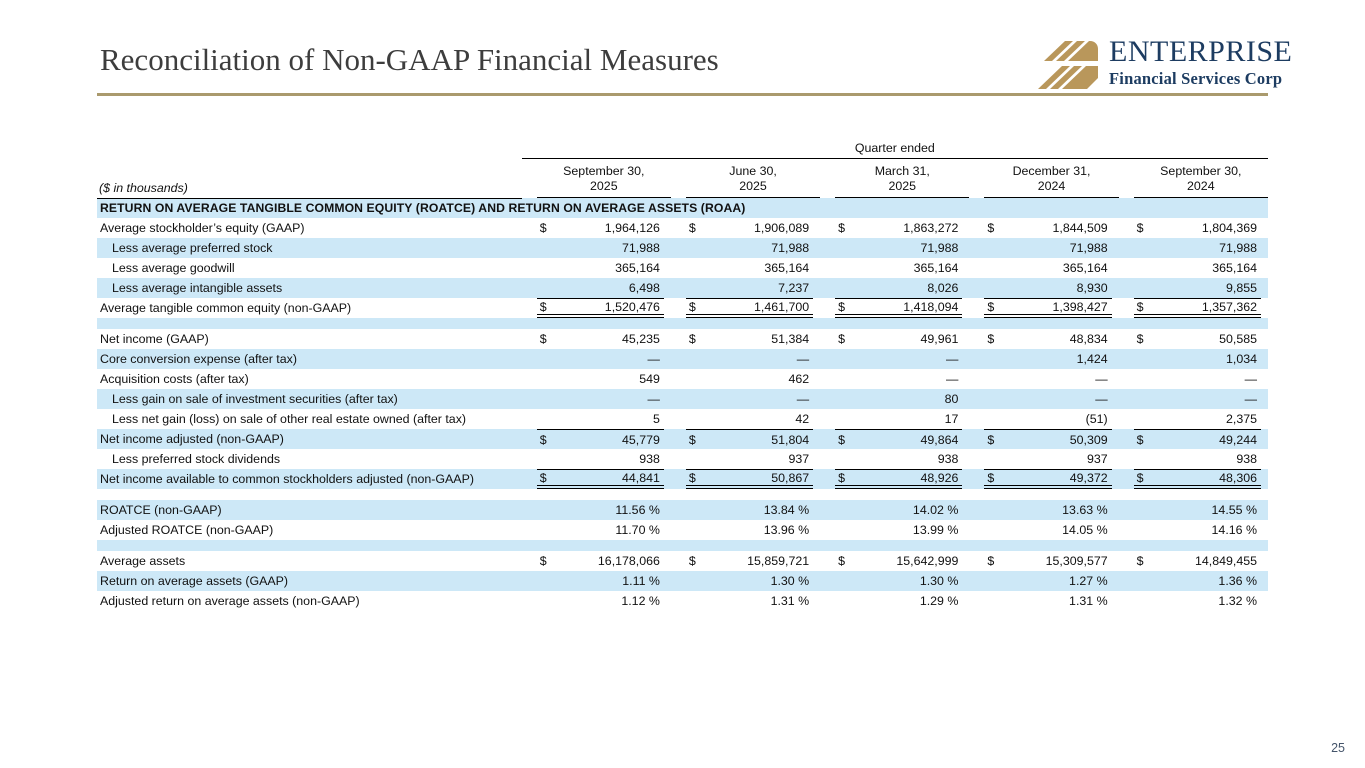  What do you see at coordinates (745, 561) in the screenshot?
I see `value-cell: $15,859,721` at bounding box center [745, 561].